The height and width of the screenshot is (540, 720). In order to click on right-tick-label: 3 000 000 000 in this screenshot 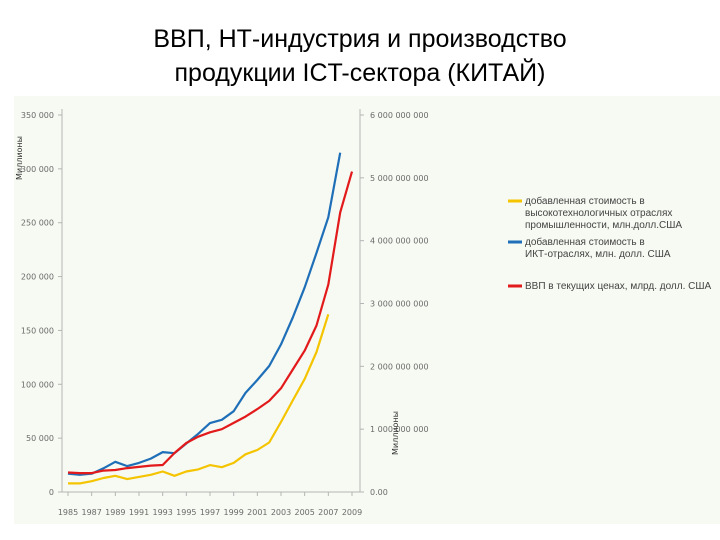, I will do `click(399, 304)`.